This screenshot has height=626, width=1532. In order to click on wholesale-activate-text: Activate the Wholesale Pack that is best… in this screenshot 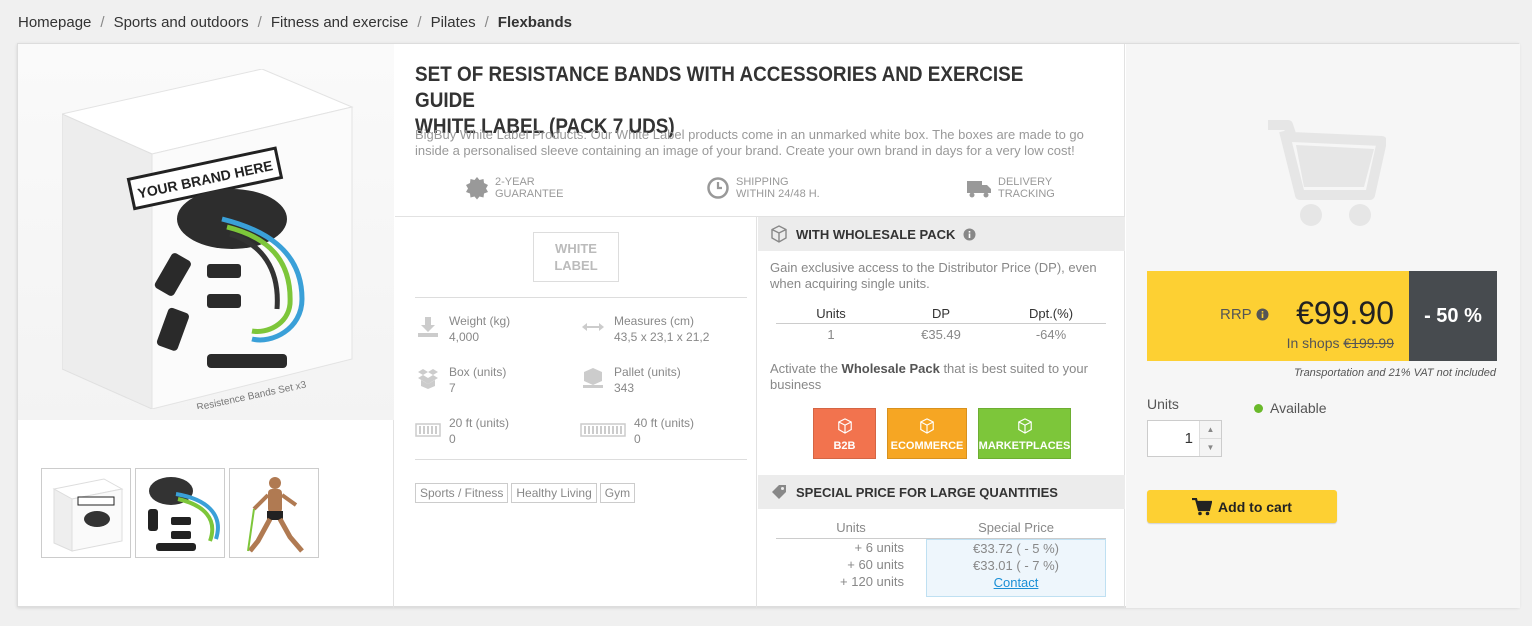, I will do `click(940, 377)`.